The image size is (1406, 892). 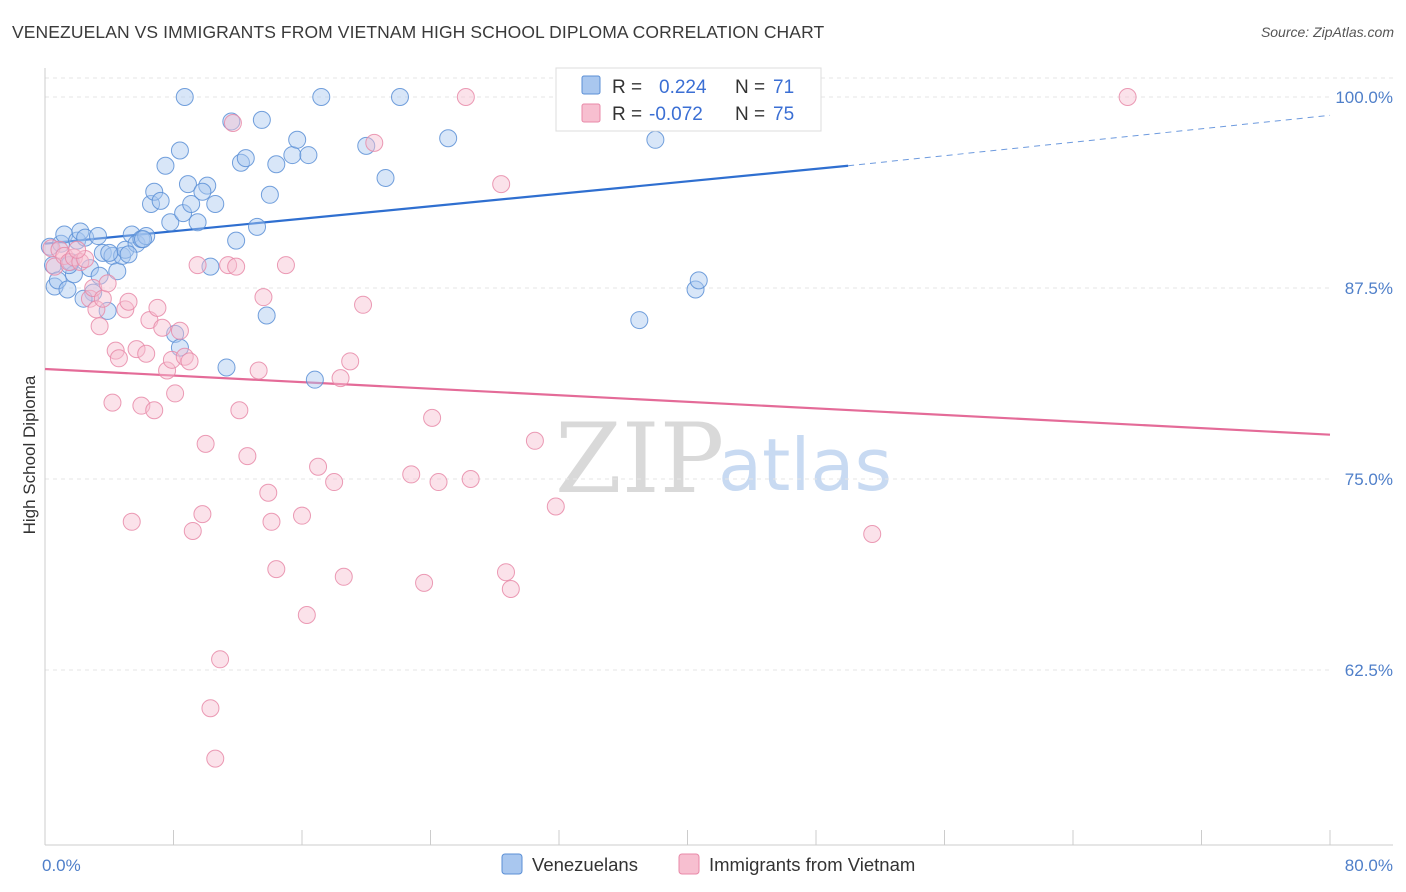 I want to click on y-tick-labels: 62.5% 75.0% 87.5% 100.0%, so click(x=1364, y=384).